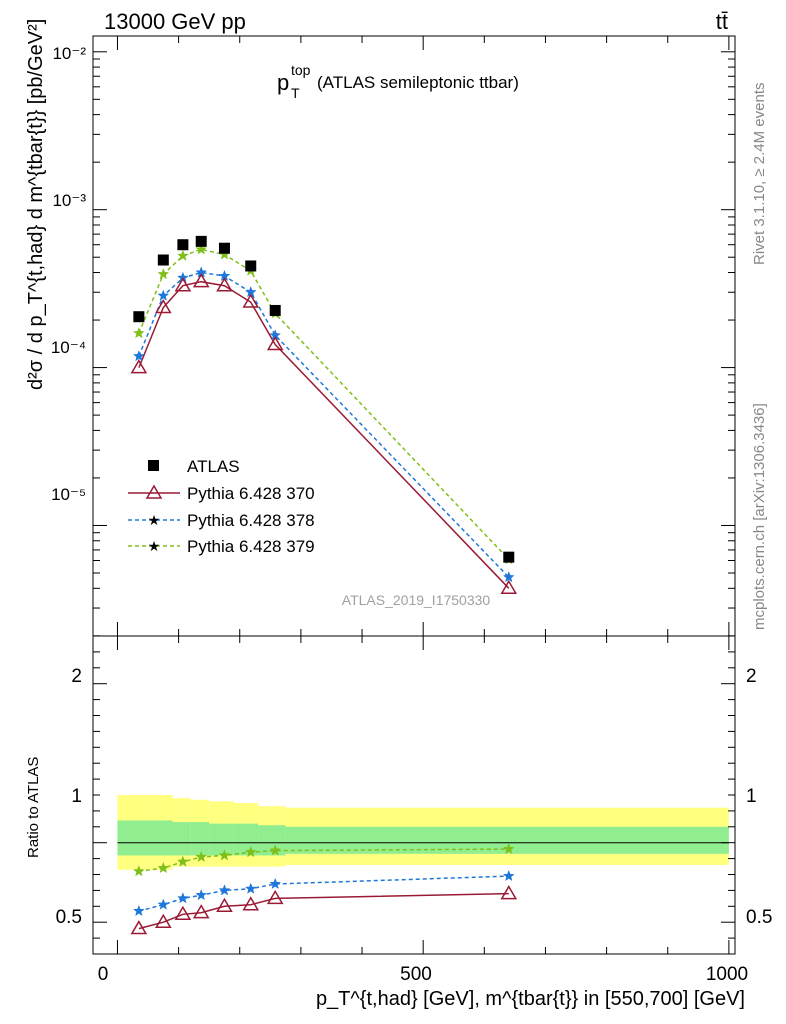 The height and width of the screenshot is (1024, 786). I want to click on legend-entry-p378: ★ Pythia 6.428 378, so click(221, 520).